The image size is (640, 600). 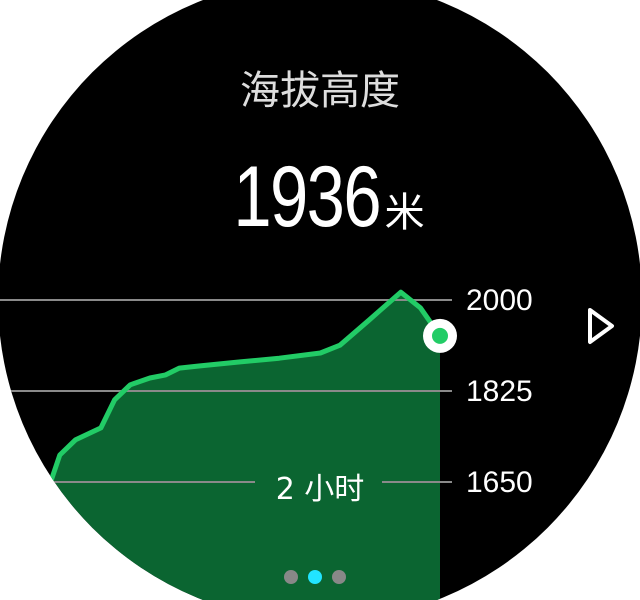 I want to click on y-tick-1825: 1825, so click(x=499, y=391).